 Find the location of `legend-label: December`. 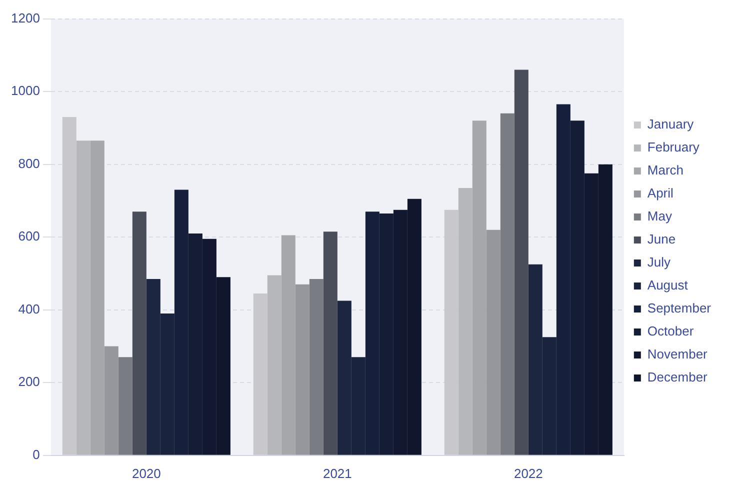

legend-label: December is located at coordinates (677, 377).